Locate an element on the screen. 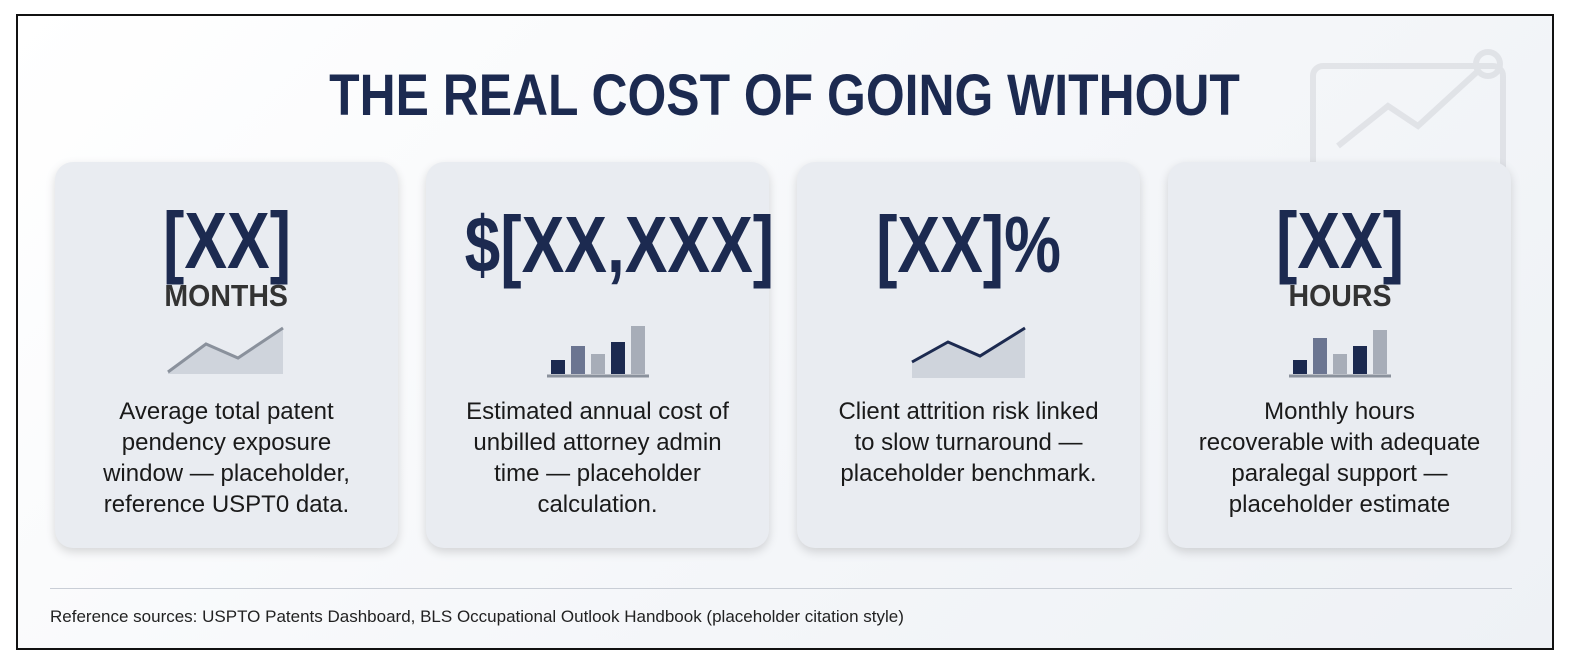  desc-line: recoverable with adequate is located at coordinates (1339, 442).